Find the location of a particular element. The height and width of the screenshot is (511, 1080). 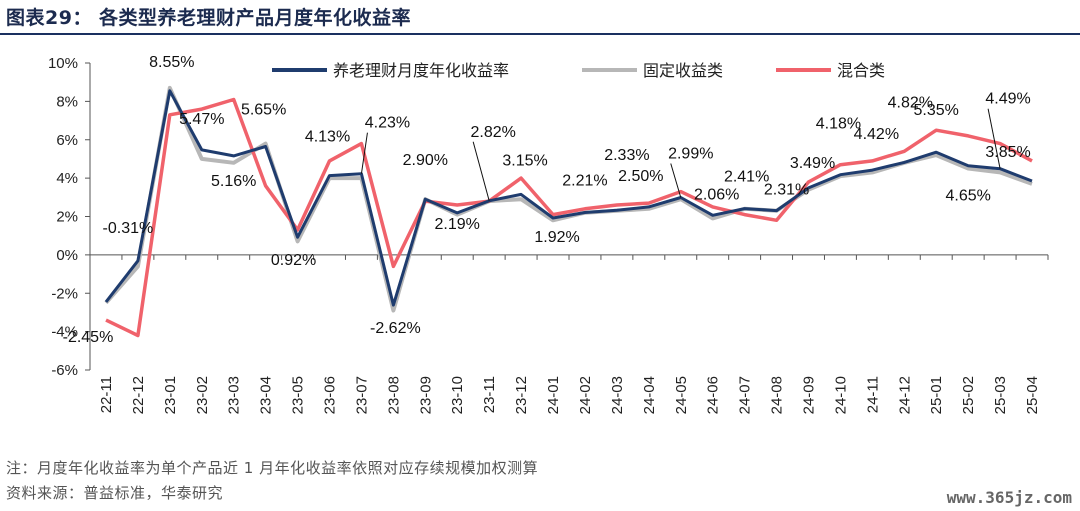

x-tick-label: 24-12 is located at coordinates (904, 395).